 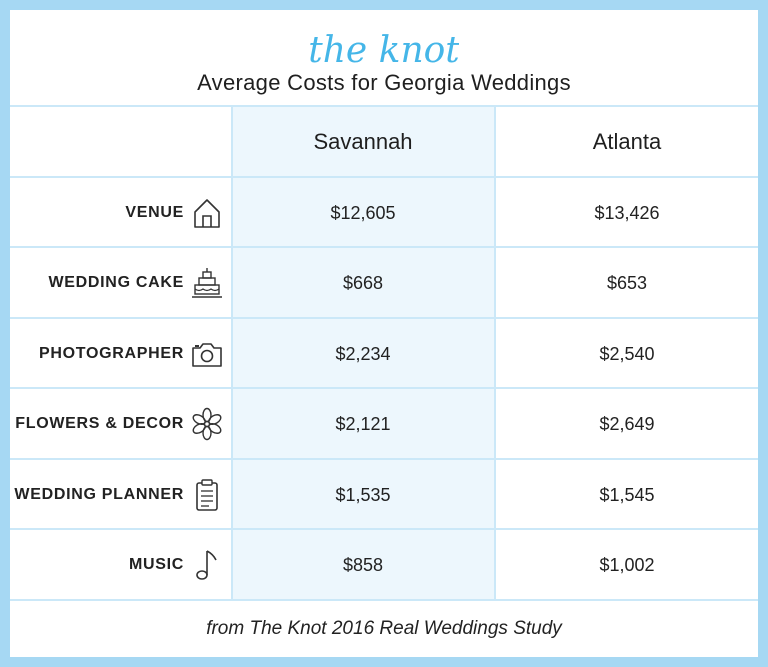 I want to click on row-label-flowers-decor: FLOWERS & DECOR, so click(x=99, y=423).